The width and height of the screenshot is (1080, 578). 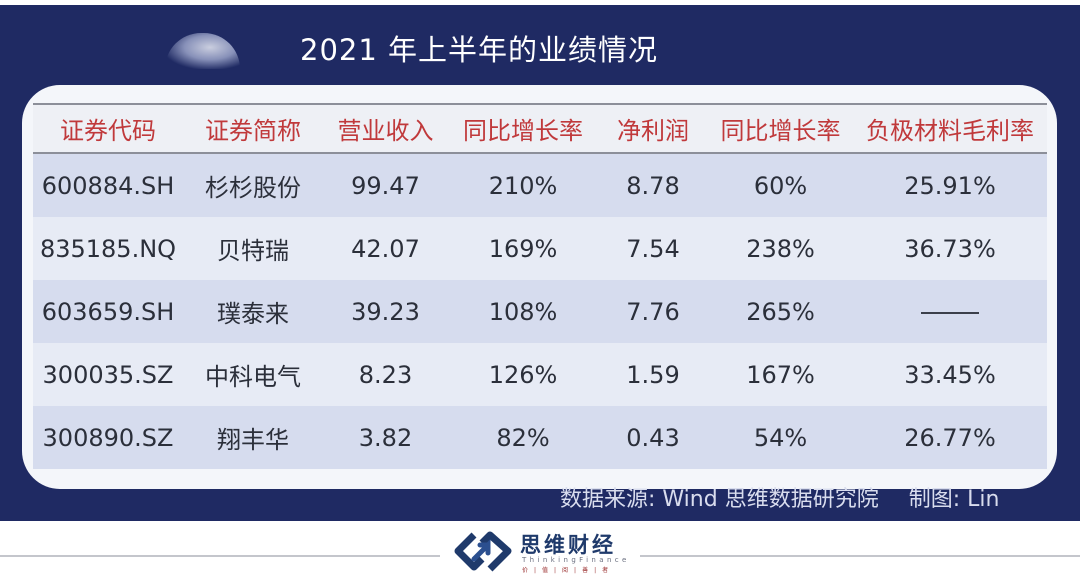 I want to click on cell-code: 600884.SH, so click(x=108, y=185).